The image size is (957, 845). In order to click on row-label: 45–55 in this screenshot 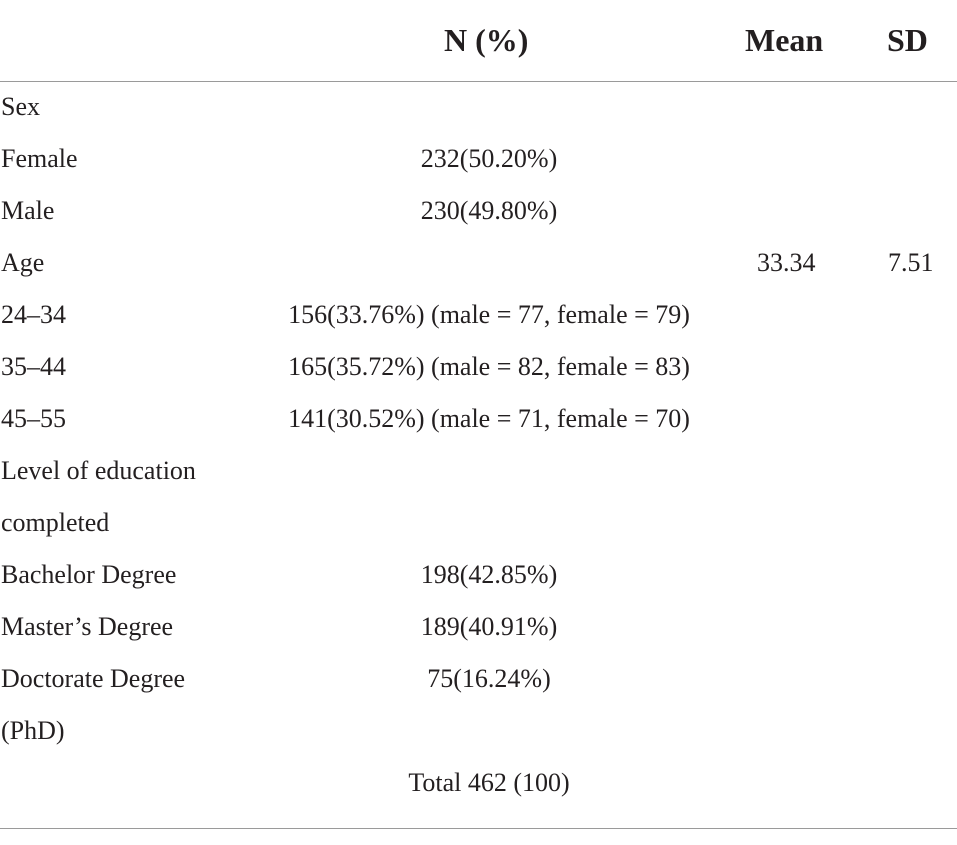, I will do `click(33, 418)`.